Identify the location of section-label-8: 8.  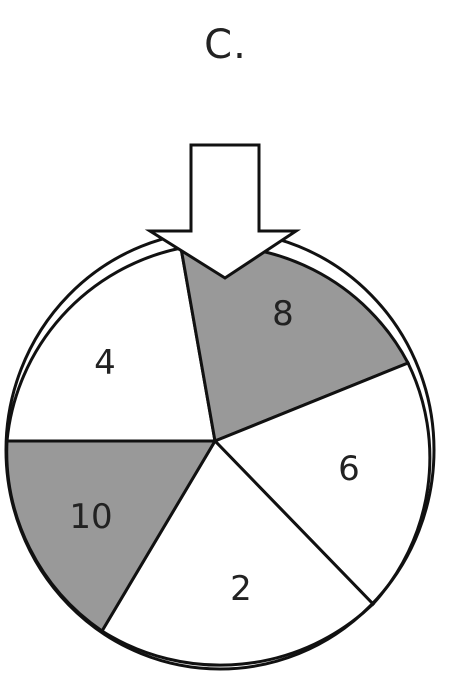
(283, 314).